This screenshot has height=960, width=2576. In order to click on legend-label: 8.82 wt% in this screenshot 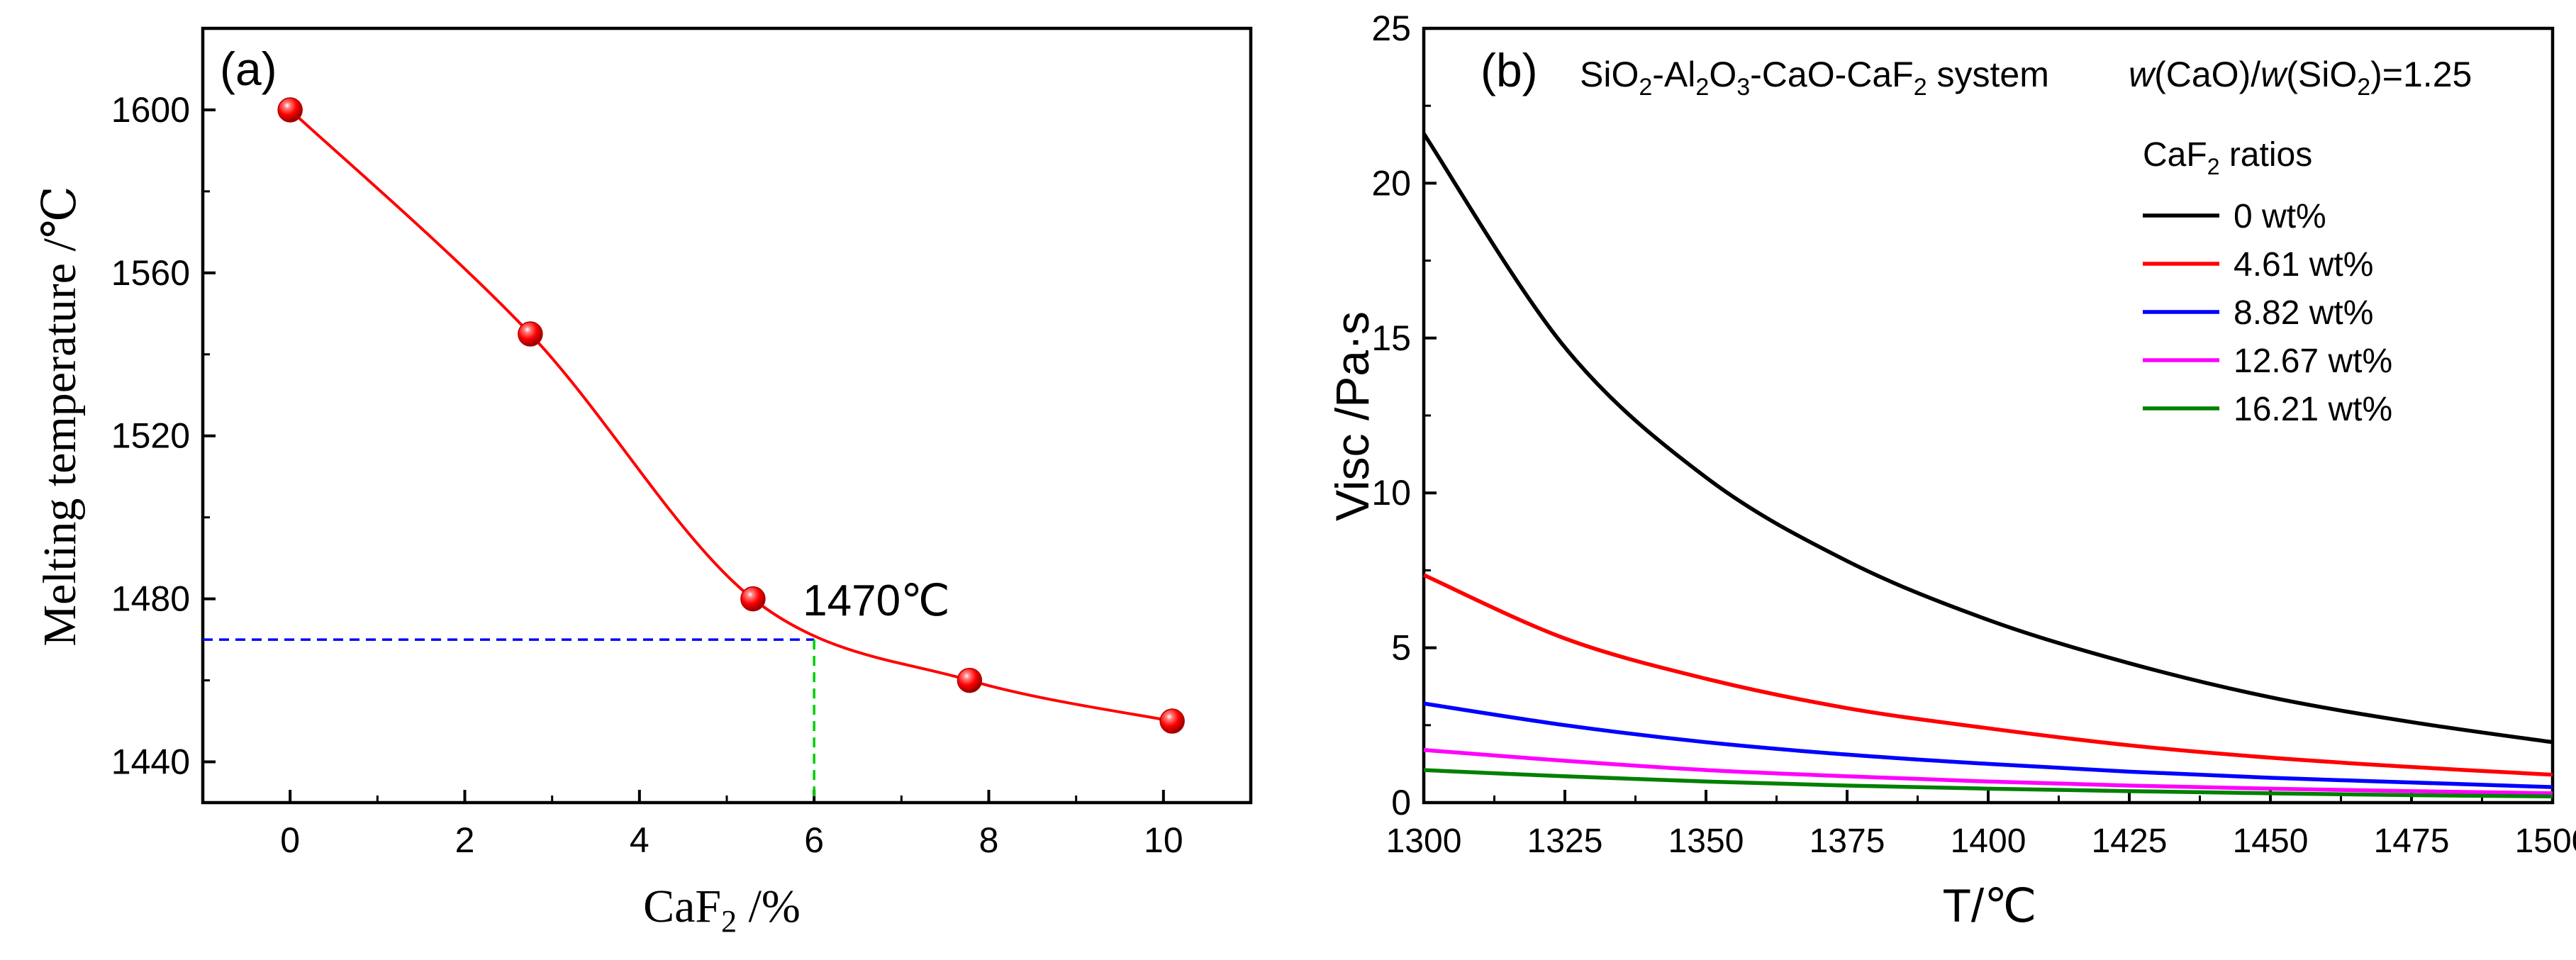, I will do `click(2303, 313)`.